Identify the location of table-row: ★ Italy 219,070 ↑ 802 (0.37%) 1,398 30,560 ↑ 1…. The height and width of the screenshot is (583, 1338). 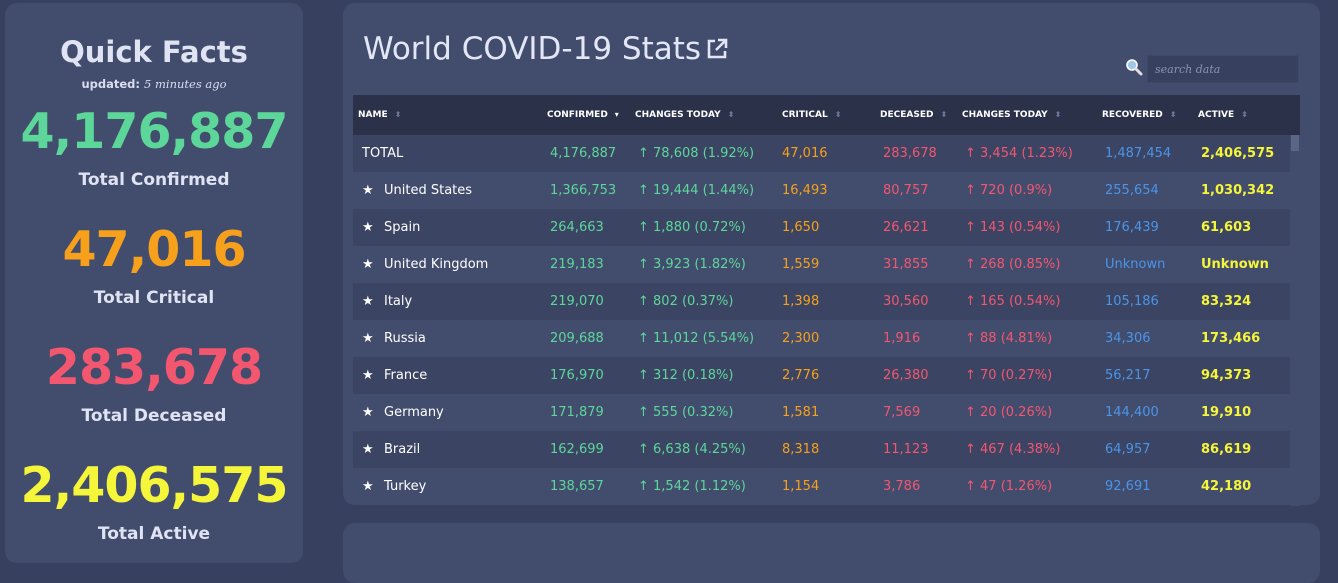
(826, 301).